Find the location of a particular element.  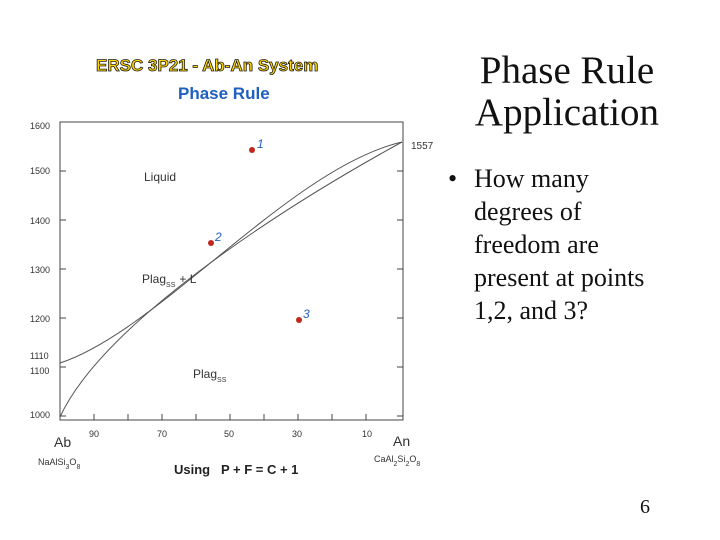

point-1-marker is located at coordinates (252, 150).